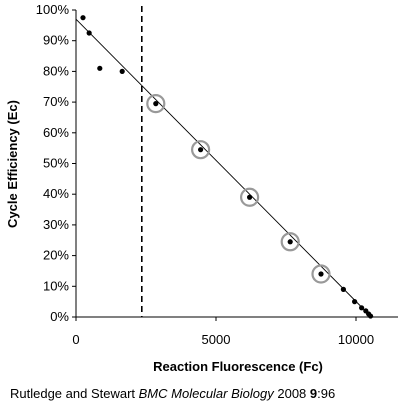 This screenshot has height=413, width=400. Describe the element at coordinates (56, 224) in the screenshot. I see `y-tick-label: 30%` at that location.